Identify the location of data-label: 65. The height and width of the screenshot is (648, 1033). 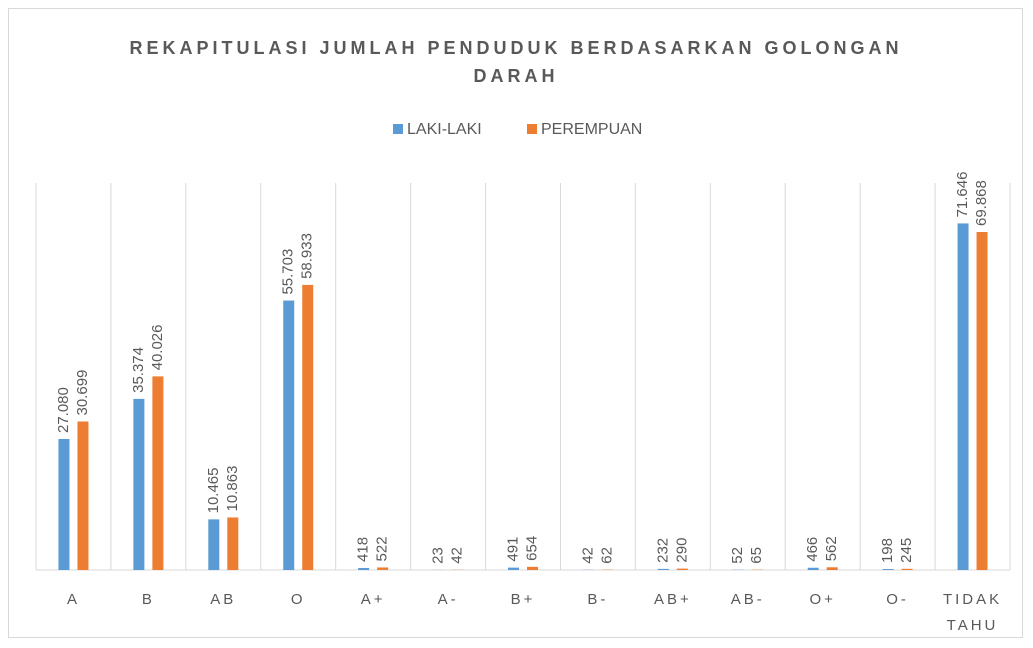
(756, 555).